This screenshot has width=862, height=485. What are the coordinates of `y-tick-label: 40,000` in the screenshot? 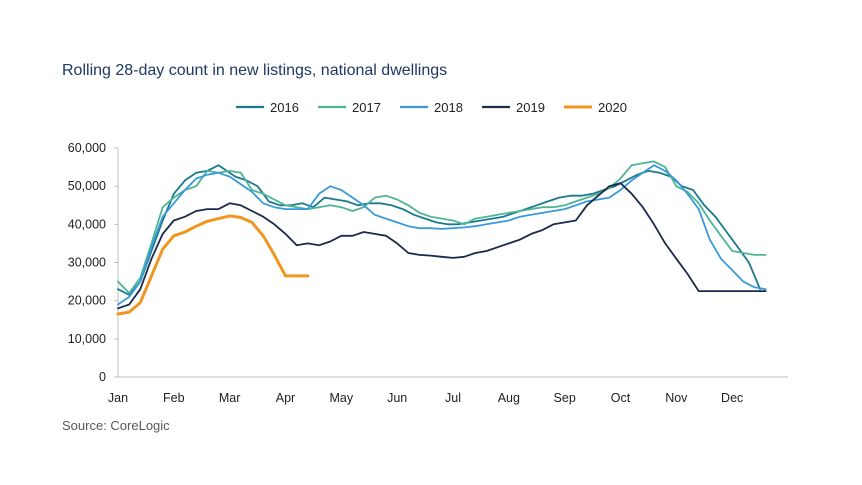 It's located at (87, 224).